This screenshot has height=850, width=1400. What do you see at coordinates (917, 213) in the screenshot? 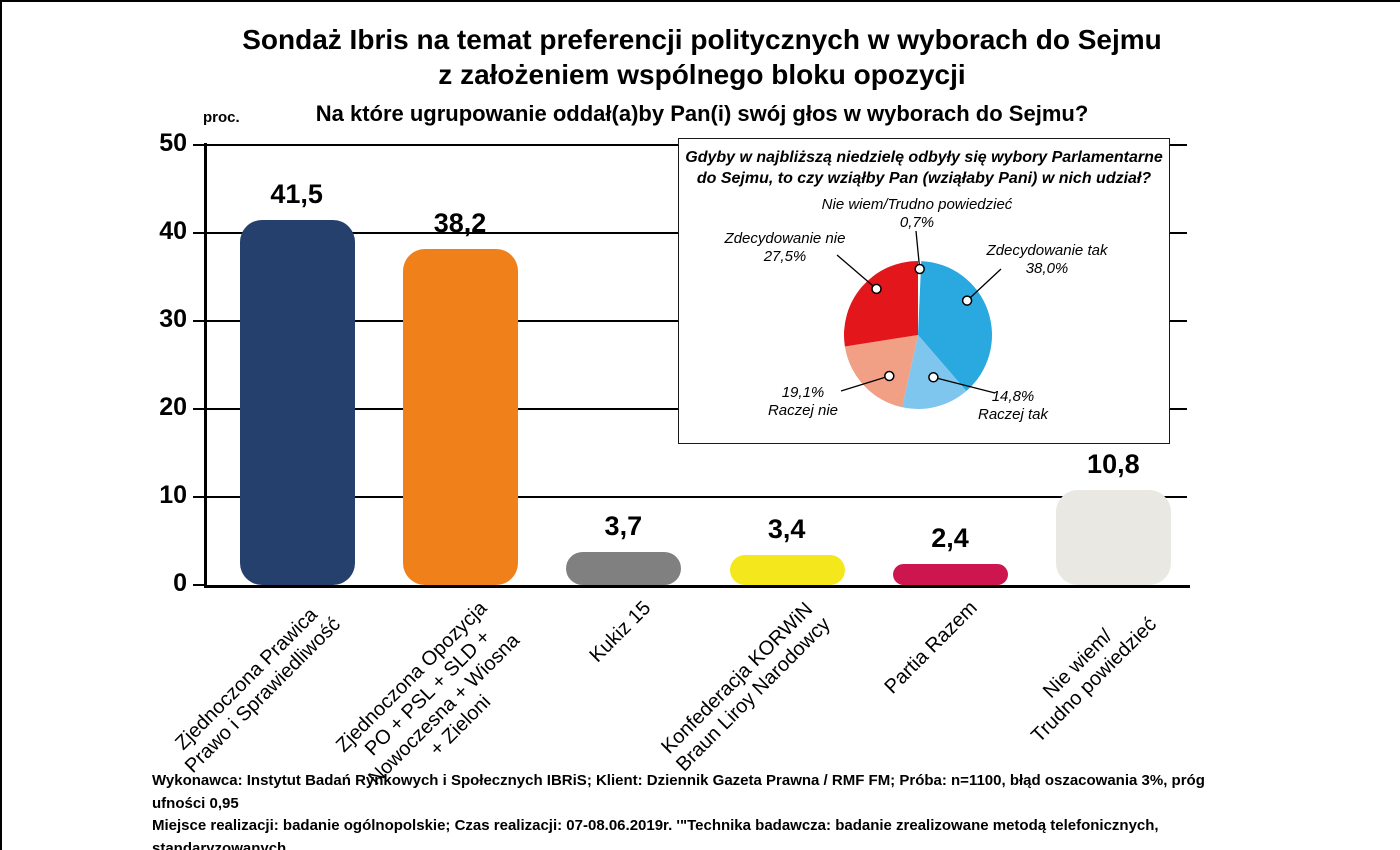
I see `pie-label: Nie wiem/Trudno powiedzieć 0,7%` at bounding box center [917, 213].